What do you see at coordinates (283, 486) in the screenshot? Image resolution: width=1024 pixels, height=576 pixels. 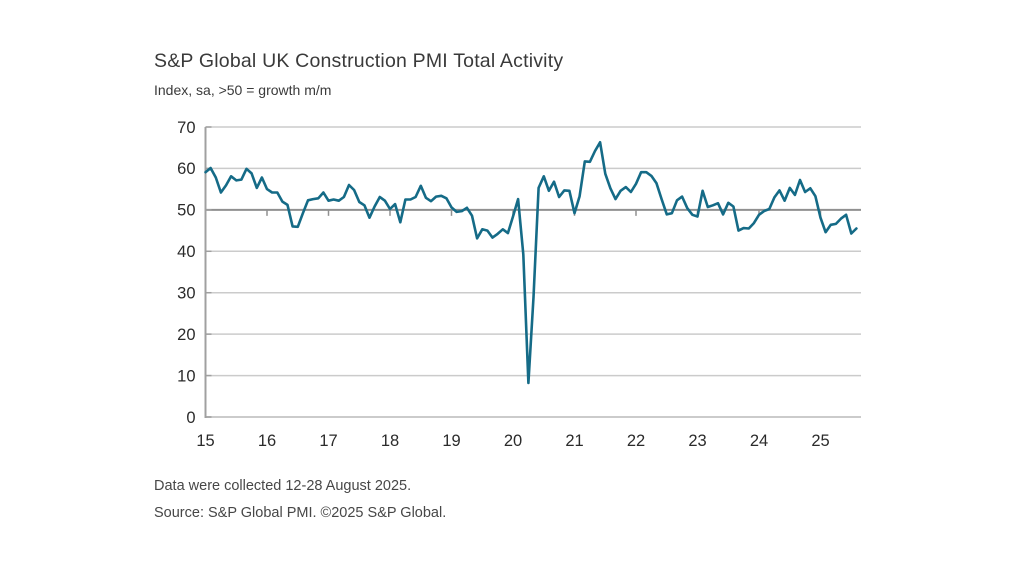 I see `footnote-data-collection: Data were collected 12-28 August 2025.` at bounding box center [283, 486].